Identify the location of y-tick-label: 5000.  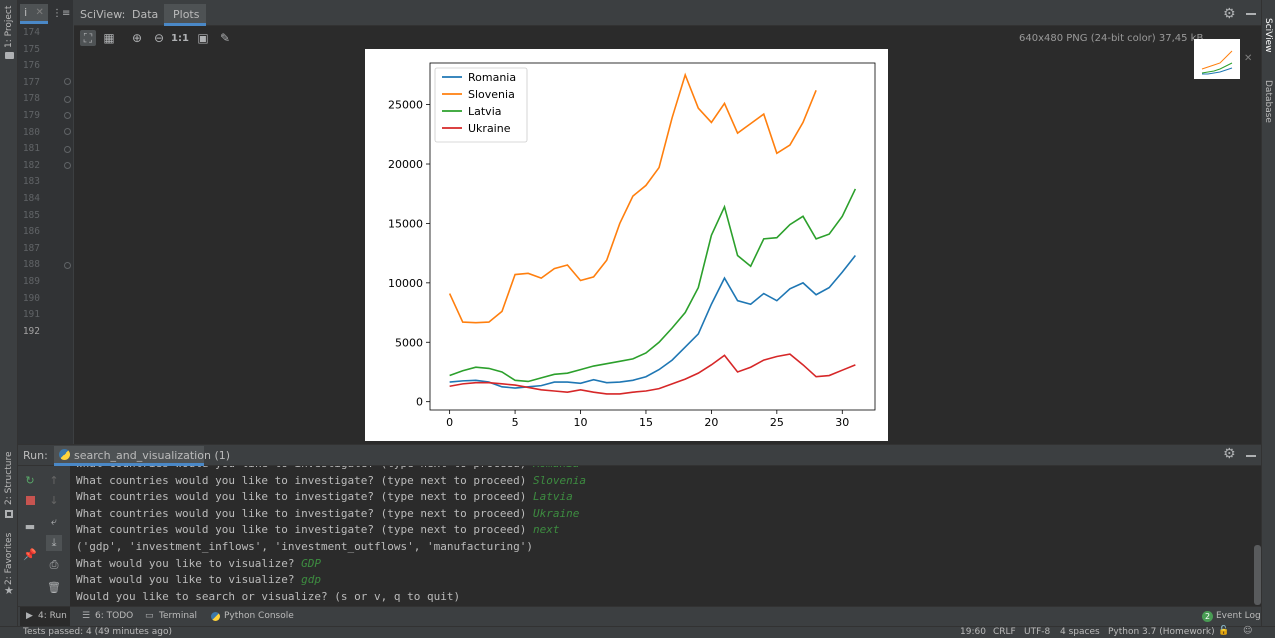
(409, 342).